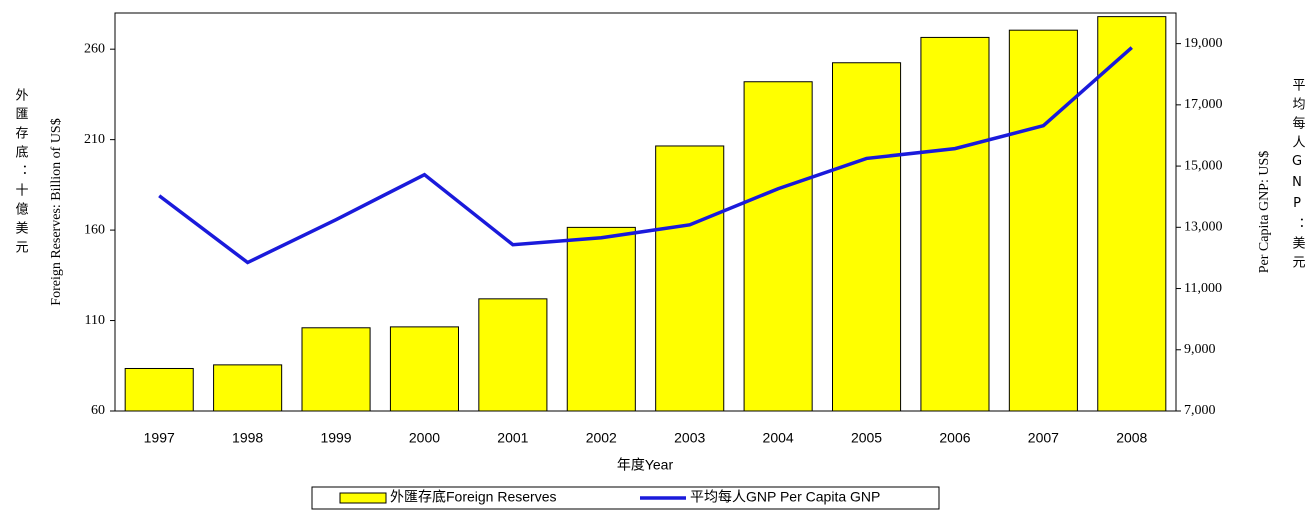  Describe the element at coordinates (1200, 349) in the screenshot. I see `y2-tick-label: 9,000` at that location.